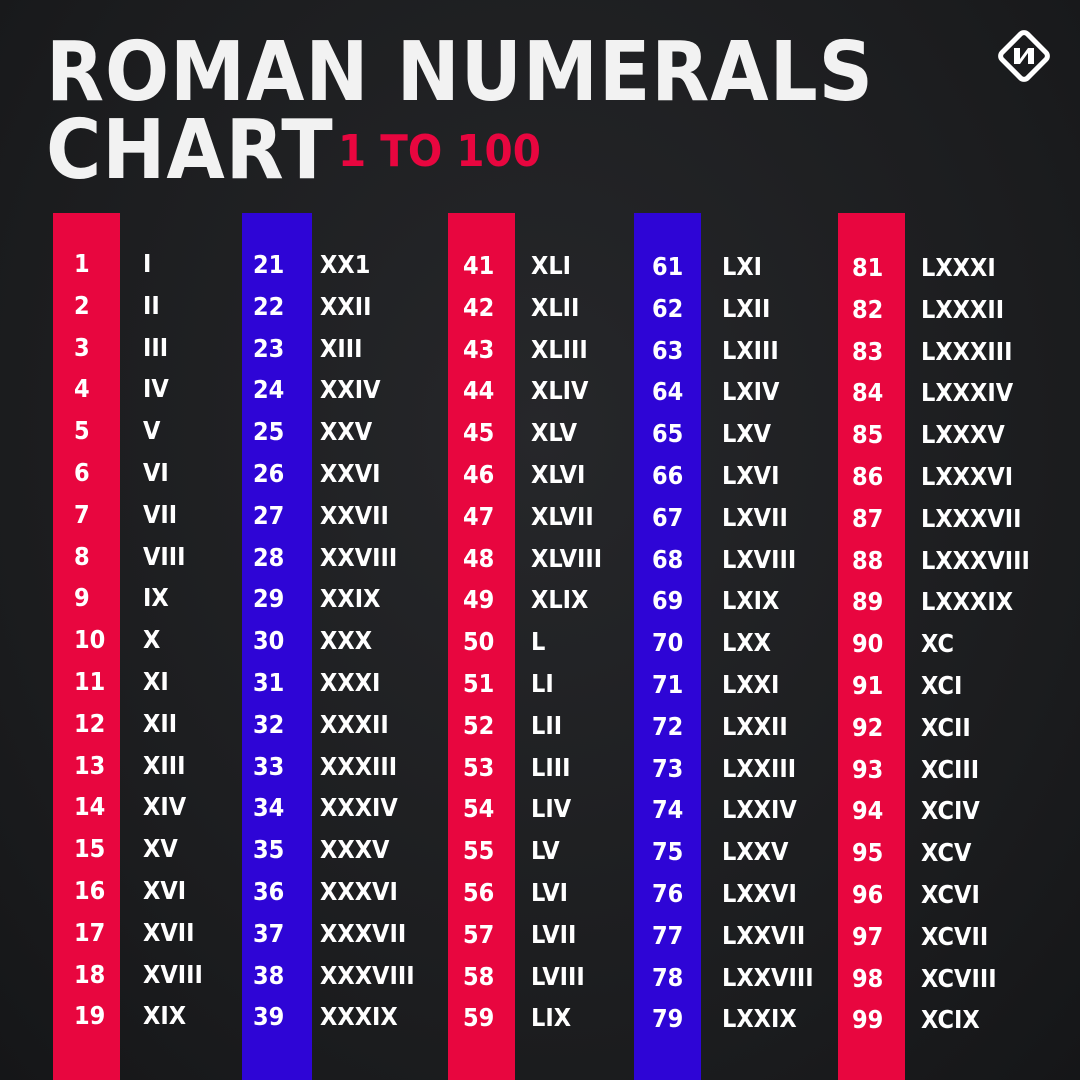  What do you see at coordinates (558, 474) in the screenshot?
I see `roman-numeral: XLVI` at bounding box center [558, 474].